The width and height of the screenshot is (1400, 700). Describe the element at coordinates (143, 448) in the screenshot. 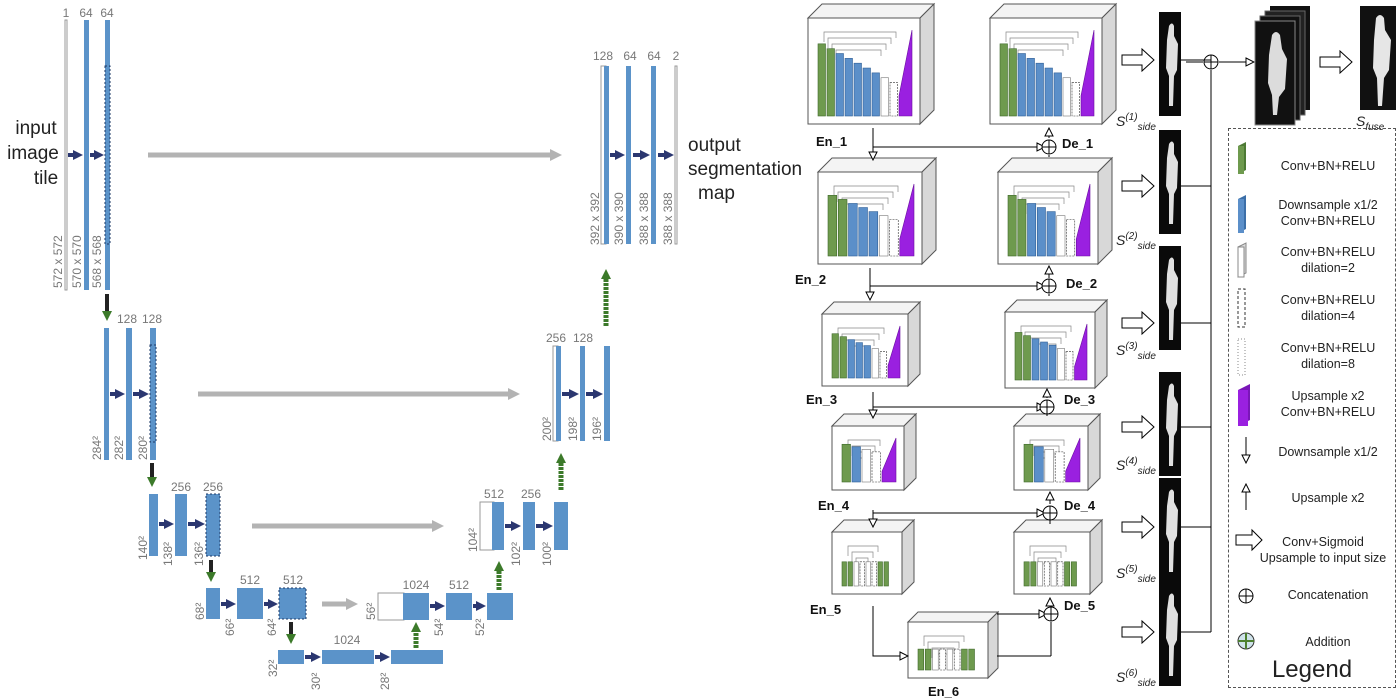

I see `size-label: 280²` at that location.